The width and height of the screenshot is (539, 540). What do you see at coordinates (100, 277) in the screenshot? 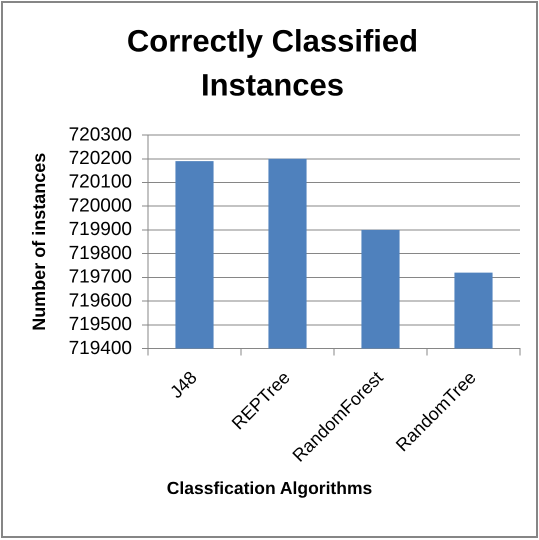
I see `y-tick-label: 719700` at bounding box center [100, 277].